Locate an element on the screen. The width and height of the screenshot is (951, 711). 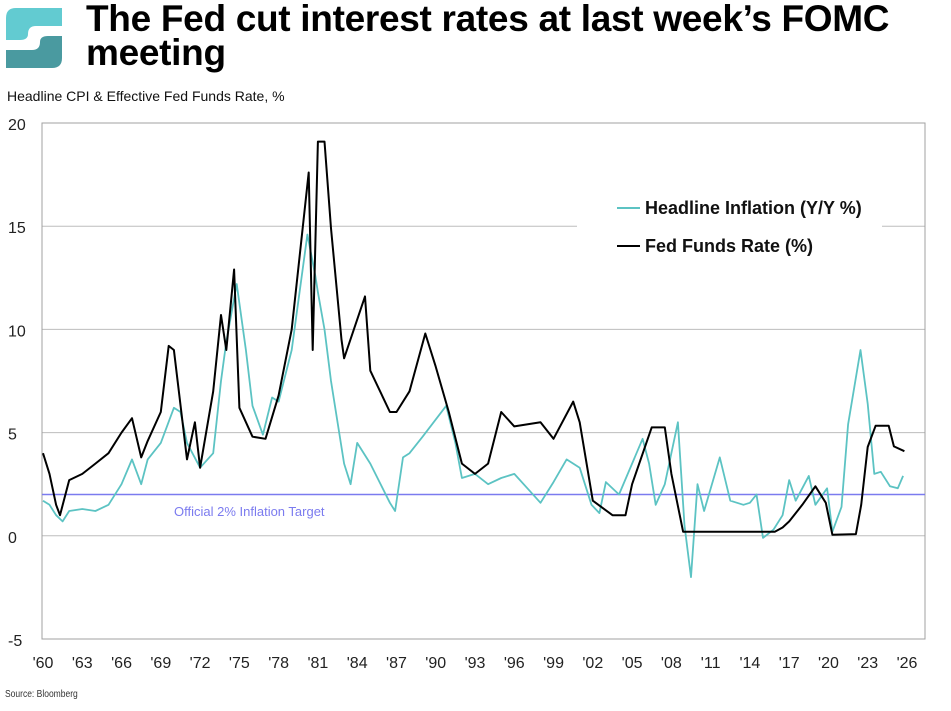
y-tick-label: 5 is located at coordinates (12, 435).